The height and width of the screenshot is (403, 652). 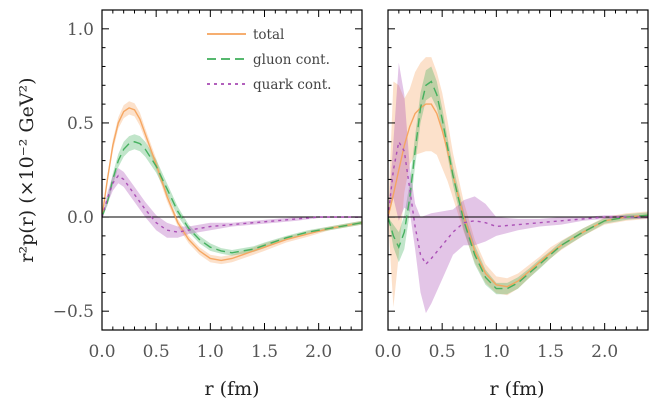 I want to click on y-axis-label: r²p(r) (×10⁻² GeV²), so click(x=27, y=169).